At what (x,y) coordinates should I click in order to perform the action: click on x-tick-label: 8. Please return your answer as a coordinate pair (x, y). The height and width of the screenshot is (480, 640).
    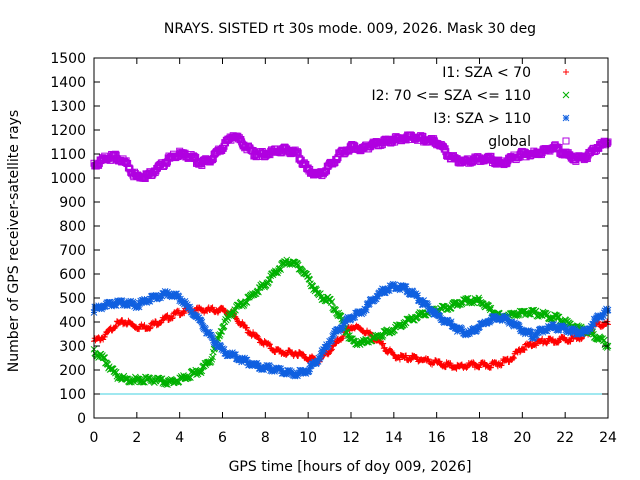
    Looking at the image, I should click on (265, 438).